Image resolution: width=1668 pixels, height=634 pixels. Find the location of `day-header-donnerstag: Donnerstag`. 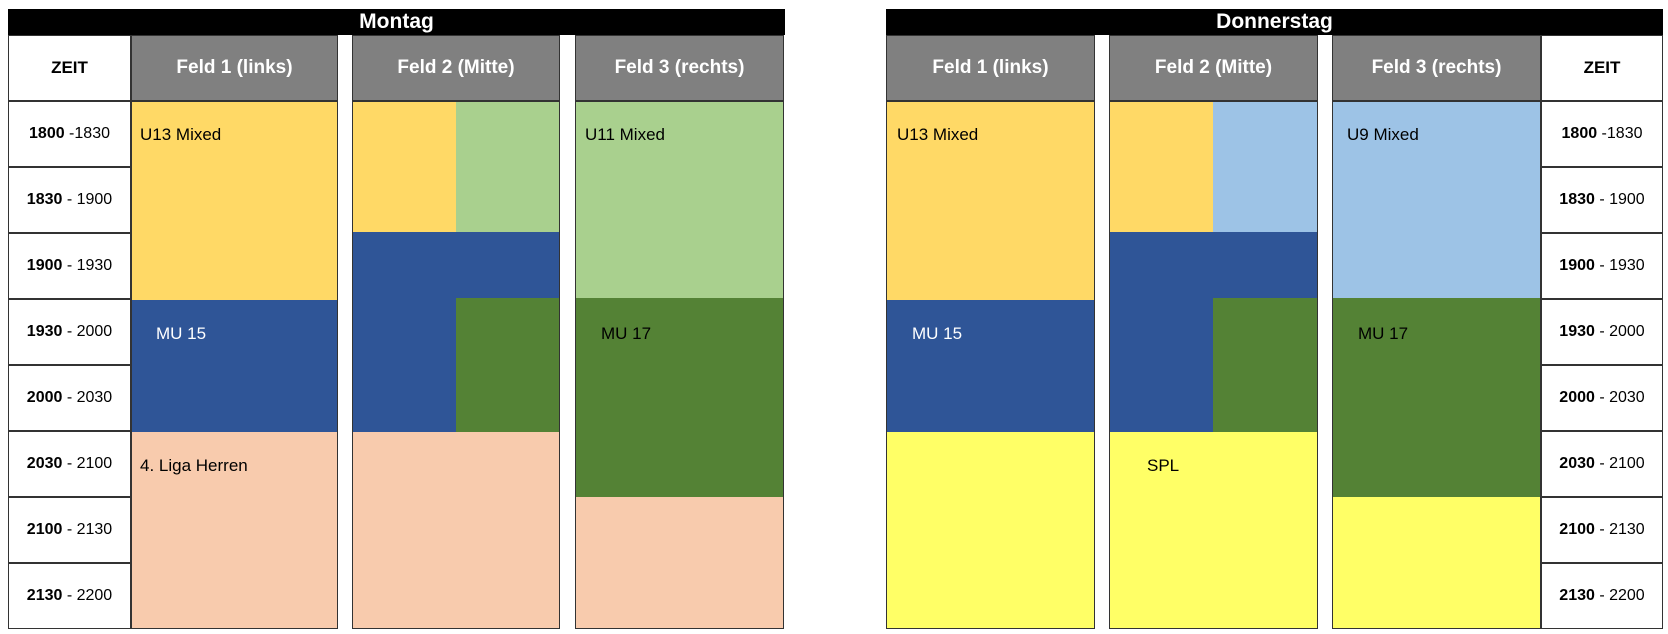

day-header-donnerstag: Donnerstag is located at coordinates (1274, 22).